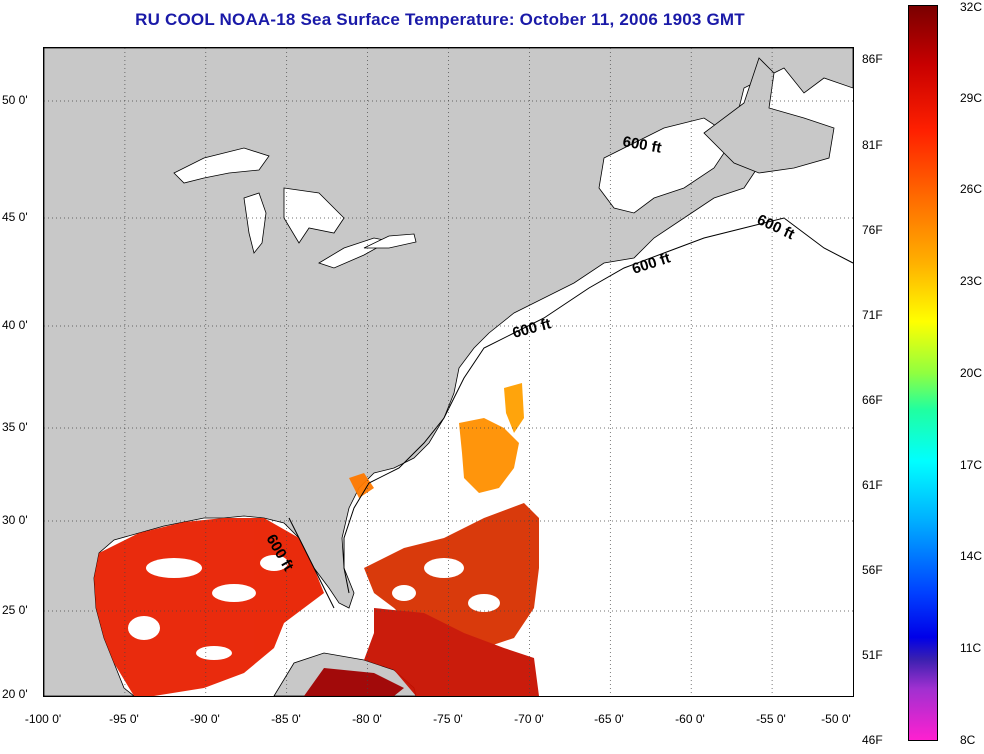  What do you see at coordinates (872, 230) in the screenshot?
I see `colorbar-fahrenheit-label: 76F` at bounding box center [872, 230].